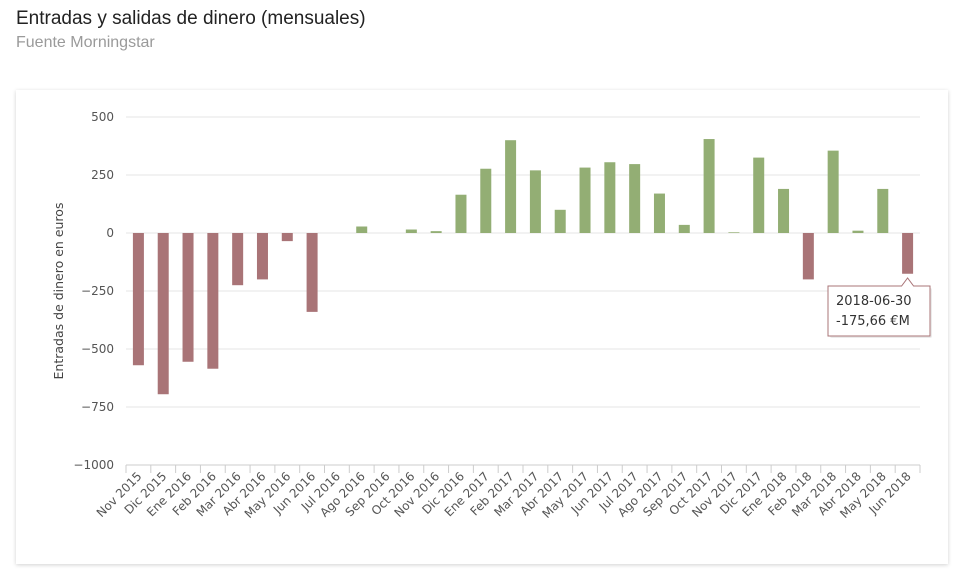 This screenshot has width=958, height=572. I want to click on y-tick-label: −750, so click(97, 407).